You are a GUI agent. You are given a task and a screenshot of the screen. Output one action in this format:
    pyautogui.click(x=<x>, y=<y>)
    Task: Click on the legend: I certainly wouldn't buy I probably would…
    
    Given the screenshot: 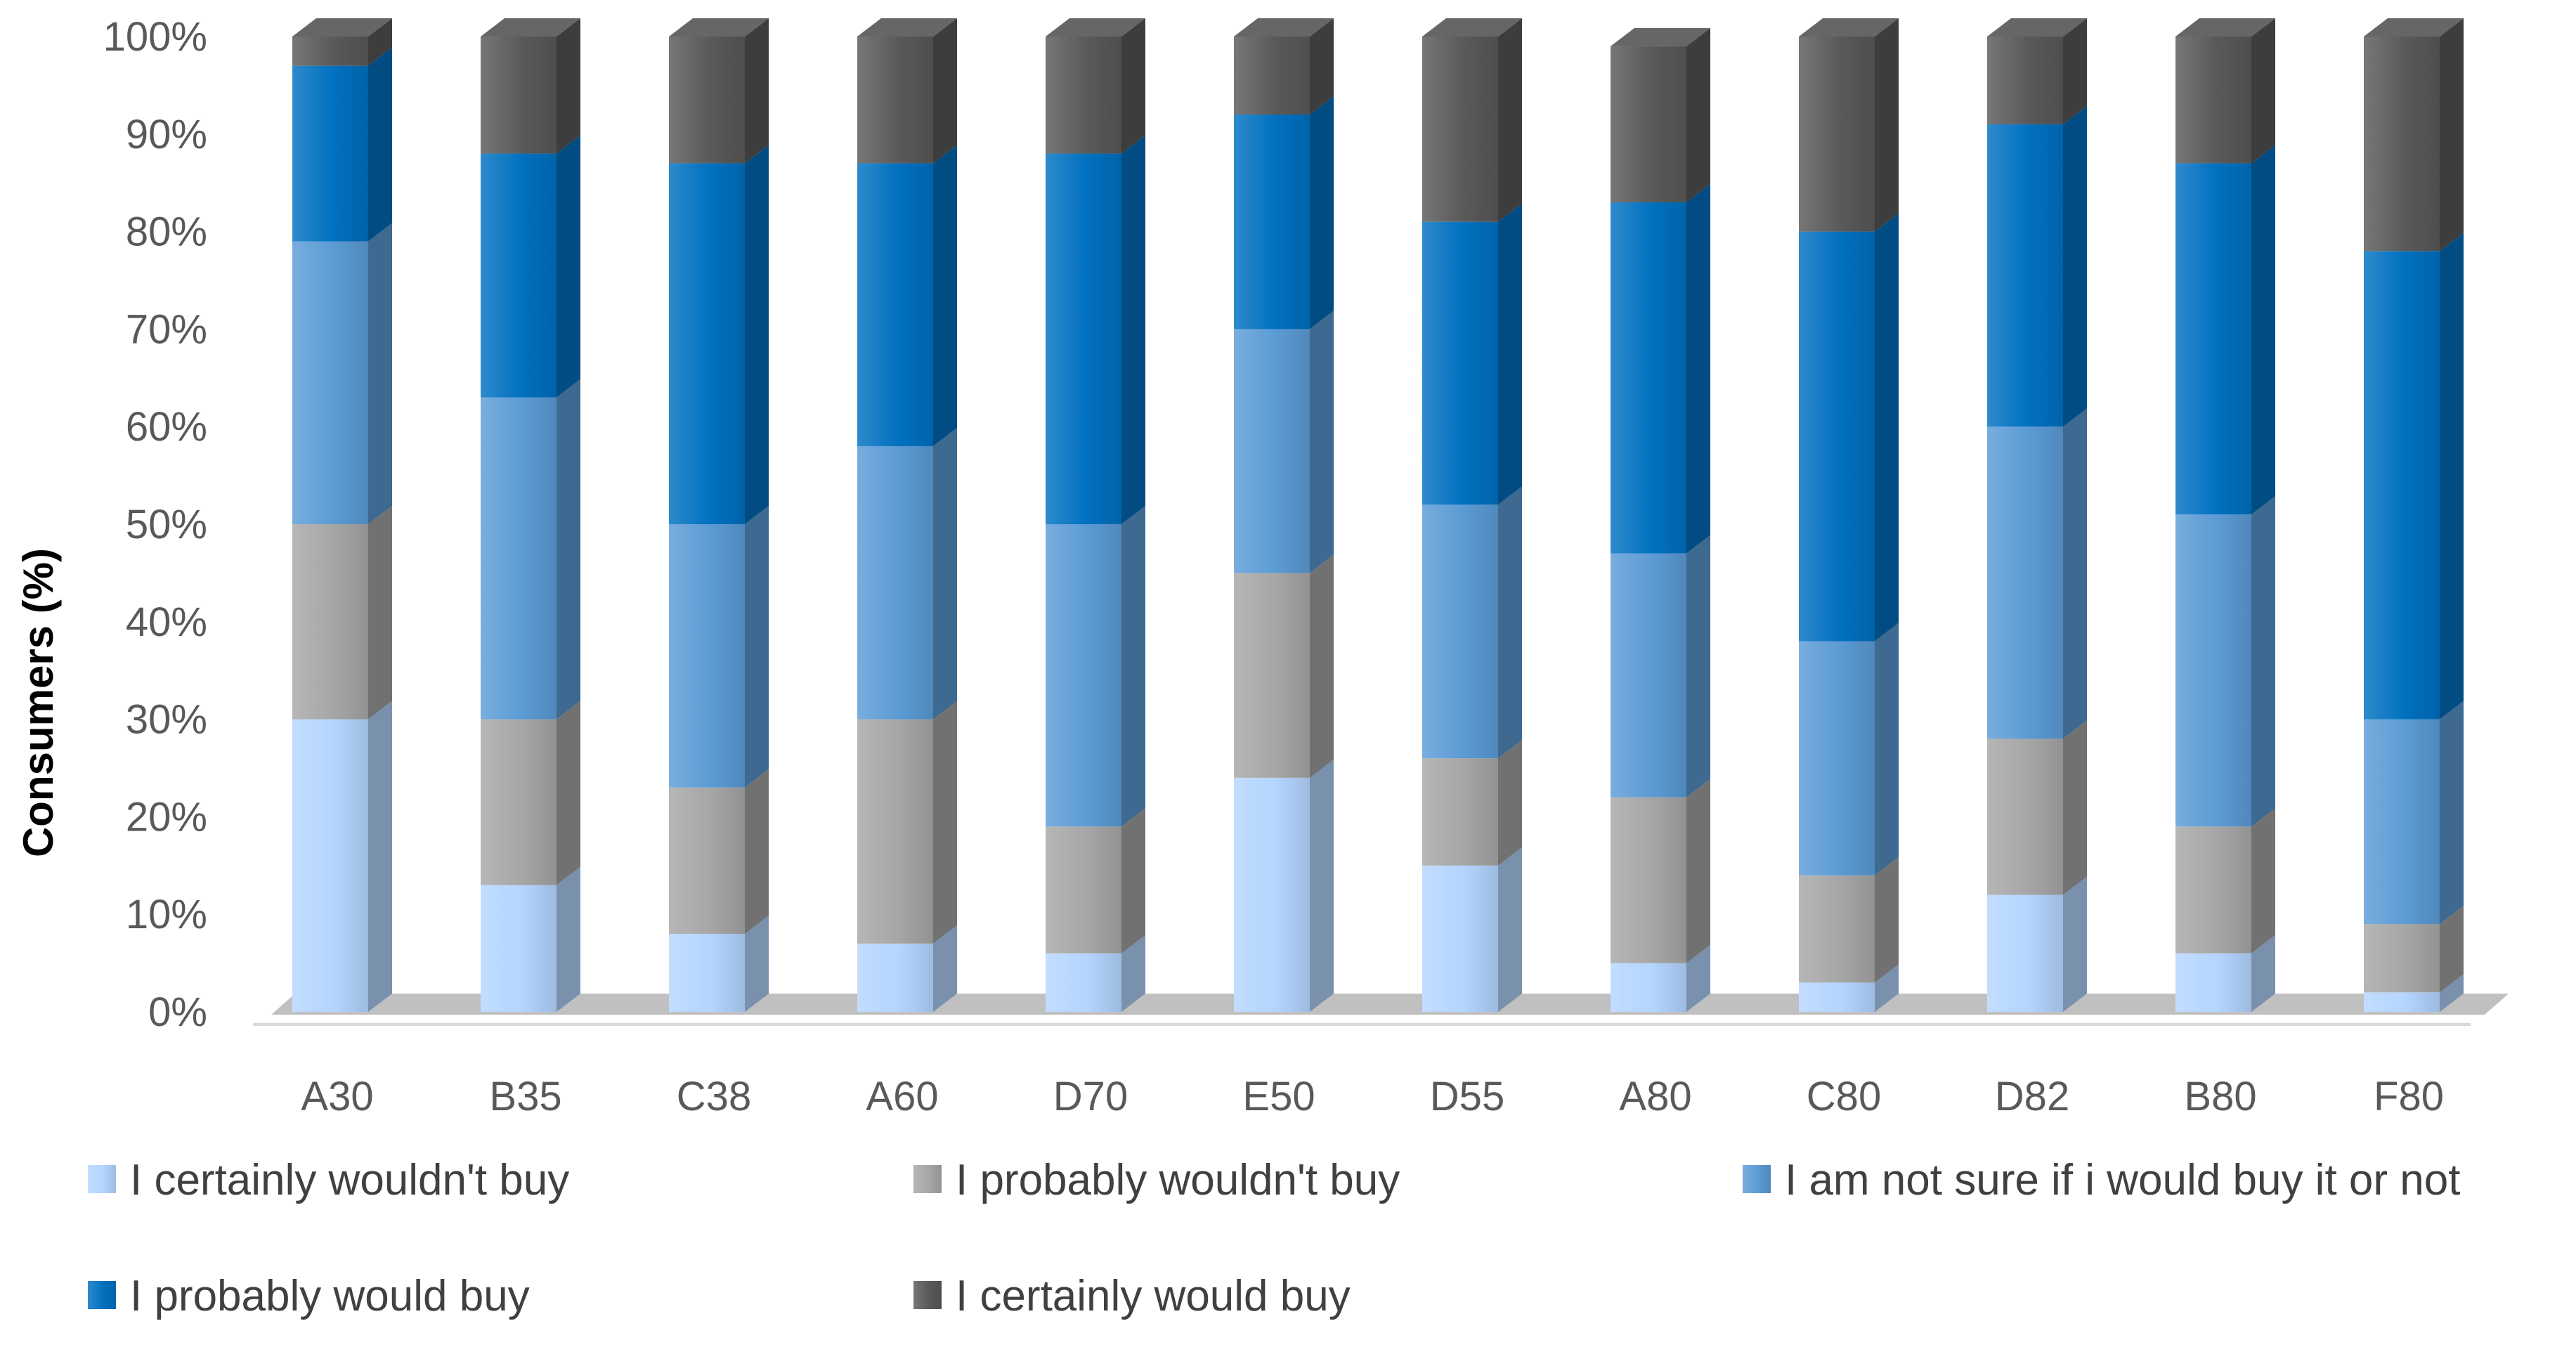 What is the action you would take?
    pyautogui.click(x=1274, y=1238)
    